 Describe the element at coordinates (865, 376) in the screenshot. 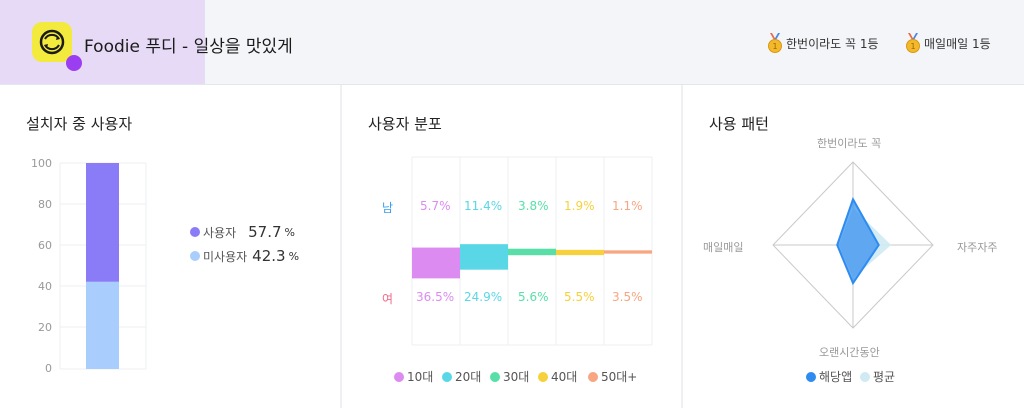

I see `avg-dot-icon` at that location.